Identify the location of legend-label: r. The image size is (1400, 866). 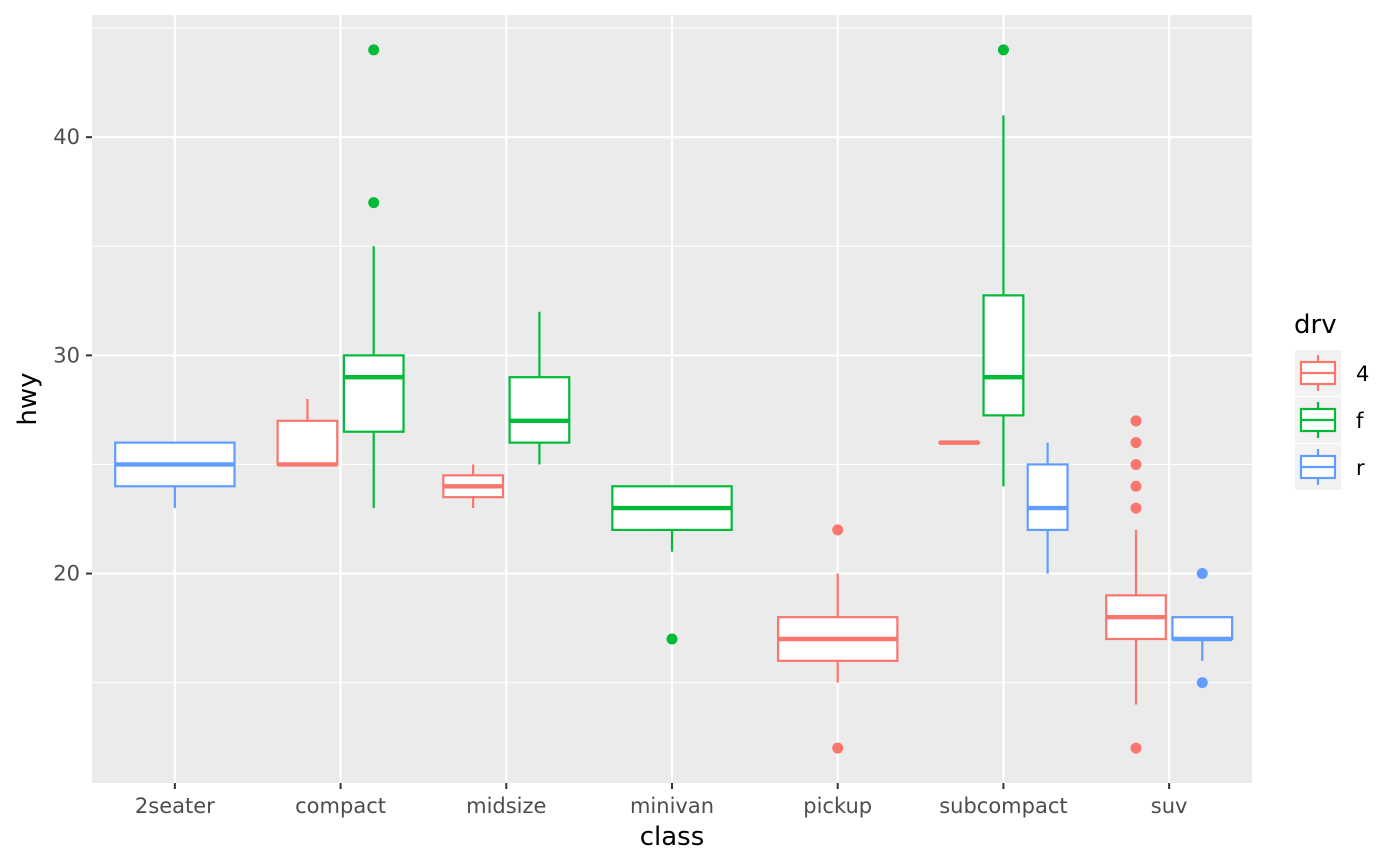
(1360, 468).